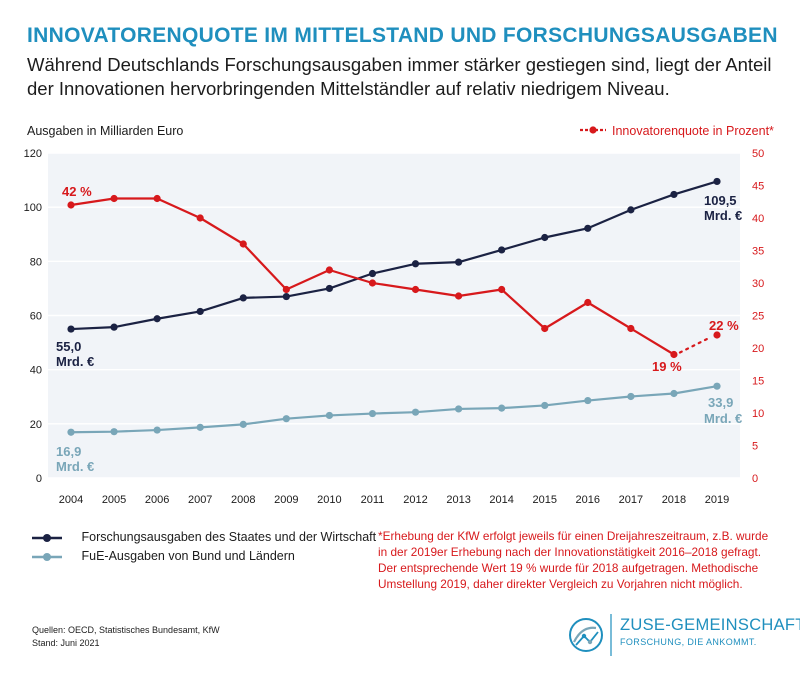 The image size is (800, 681). What do you see at coordinates (758, 154) in the screenshot?
I see `right-tick-label: 50` at bounding box center [758, 154].